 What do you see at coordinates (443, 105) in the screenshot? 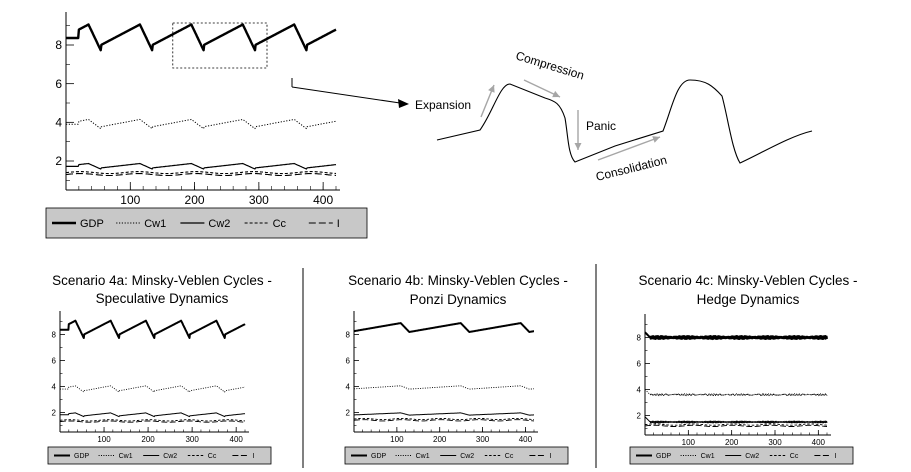
I see `expansion-label: Expansion` at bounding box center [443, 105].